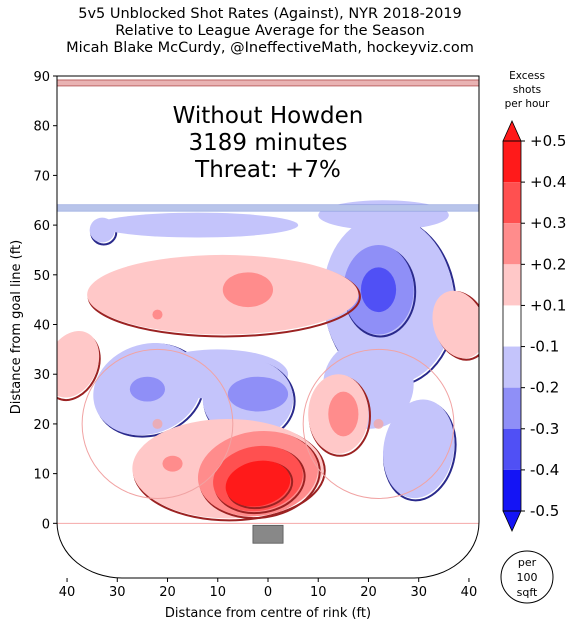  Describe the element at coordinates (172, 463) in the screenshot. I see `heat-region-left-crease` at that location.